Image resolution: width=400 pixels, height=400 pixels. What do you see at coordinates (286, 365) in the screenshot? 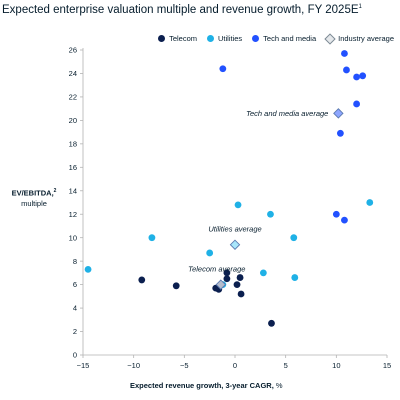
I see `x-tick-label: 5` at bounding box center [286, 365].